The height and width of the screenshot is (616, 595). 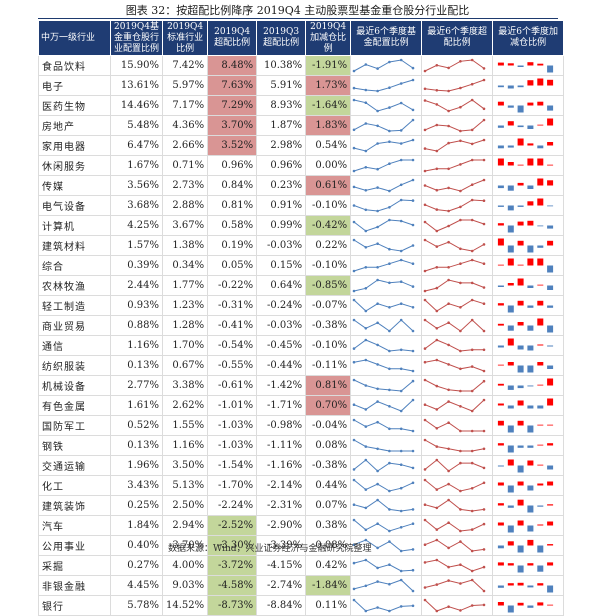 What do you see at coordinates (232, 365) in the screenshot?
I see `q4-over-cell: -0.55%` at bounding box center [232, 365].